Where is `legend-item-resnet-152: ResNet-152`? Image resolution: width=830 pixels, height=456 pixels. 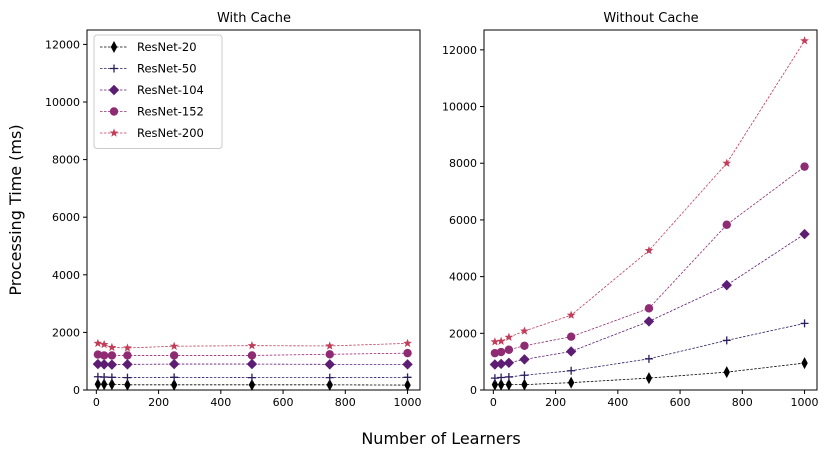
legend-item-resnet-152: ResNet-152 is located at coordinates (152, 112).